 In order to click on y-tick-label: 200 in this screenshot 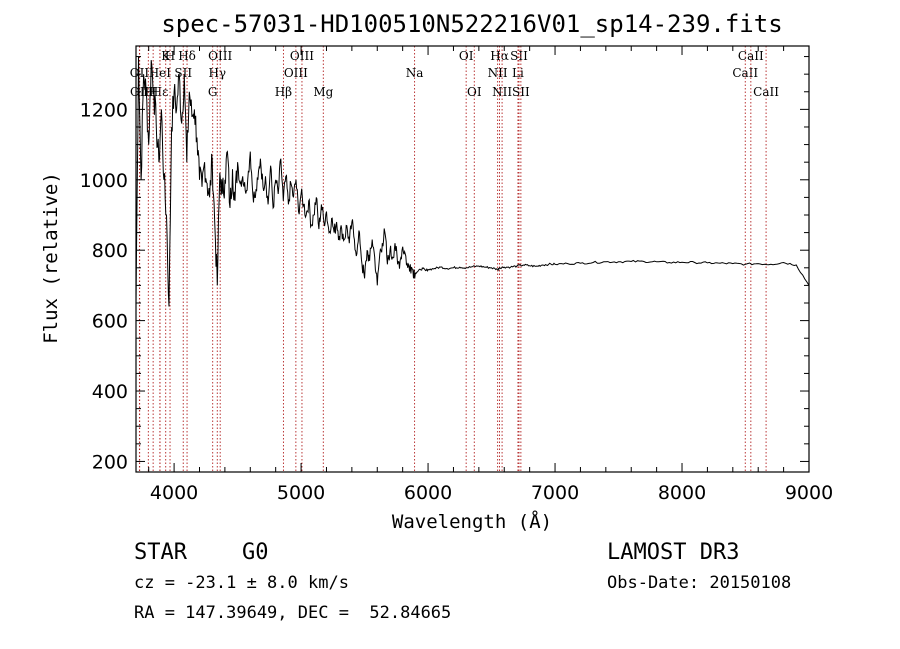, I will do `click(110, 462)`.